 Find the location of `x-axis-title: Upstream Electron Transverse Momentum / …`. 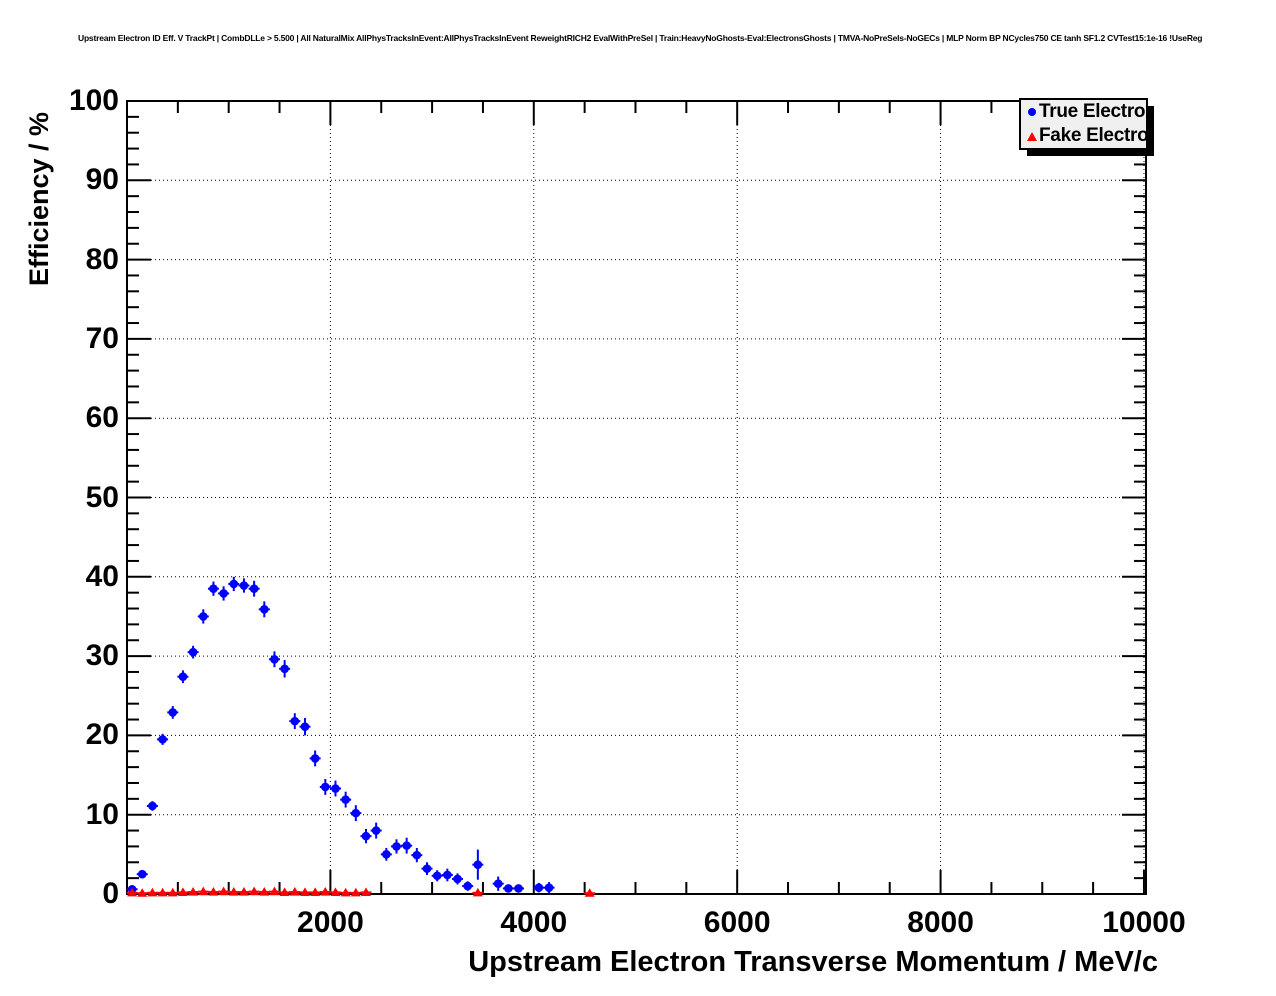

x-axis-title: Upstream Electron Transverse Momentum / … is located at coordinates (813, 962).